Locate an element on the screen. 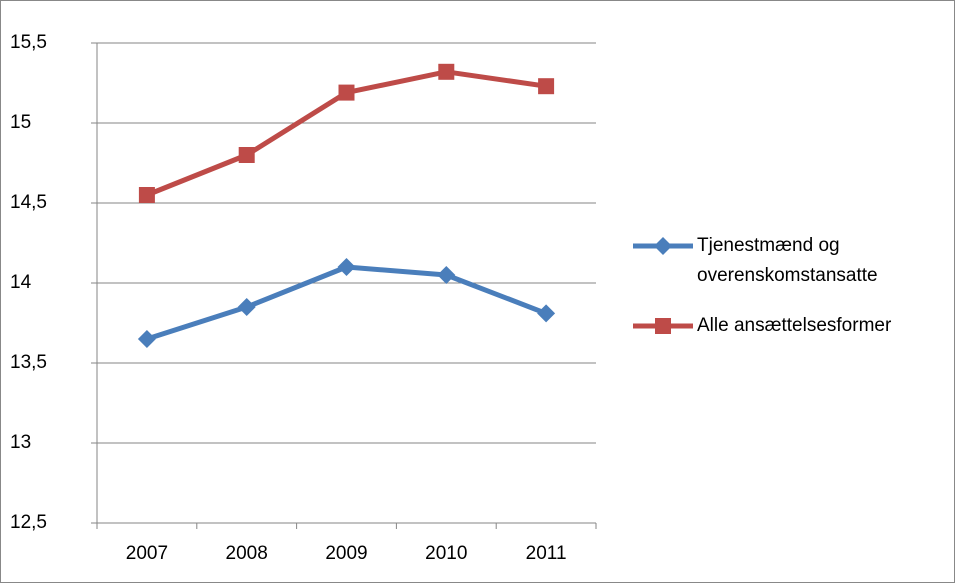 The height and width of the screenshot is (584, 956). x-tick-label: 2011 is located at coordinates (546, 553).